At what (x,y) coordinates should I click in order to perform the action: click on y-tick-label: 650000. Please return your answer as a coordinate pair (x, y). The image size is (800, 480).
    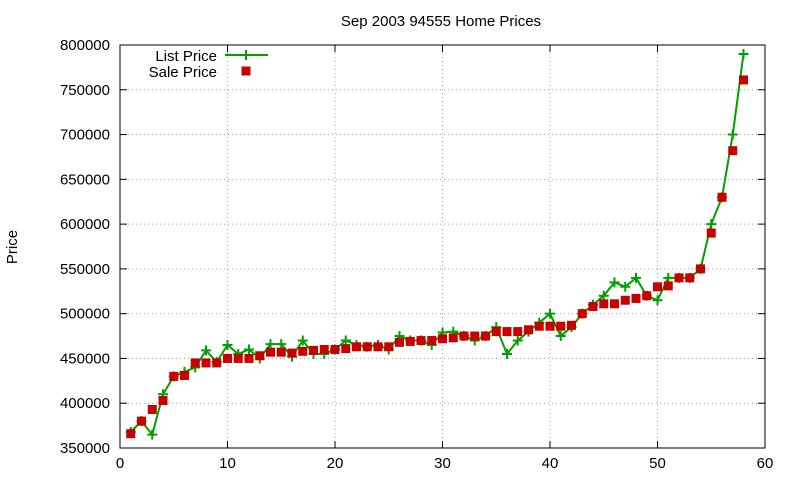
    Looking at the image, I should click on (85, 179).